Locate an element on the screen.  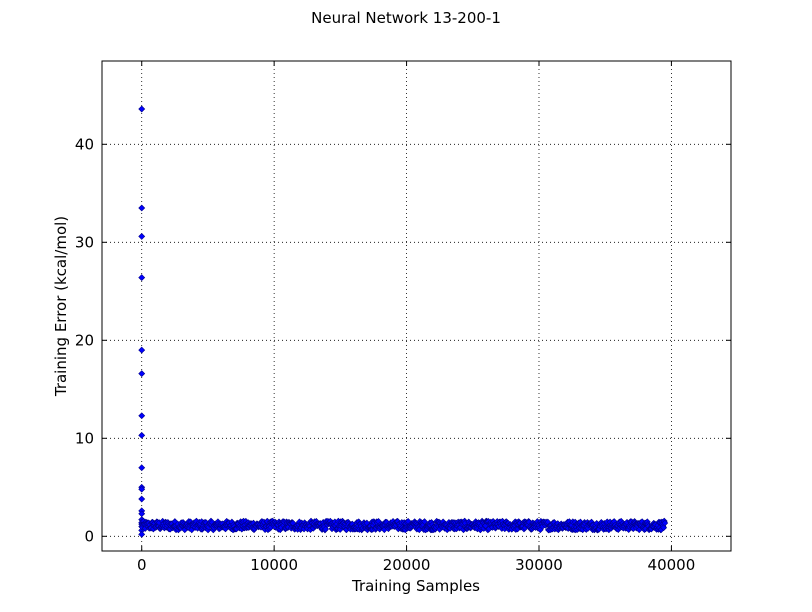
x-tick-label: 40000 is located at coordinates (672, 565).